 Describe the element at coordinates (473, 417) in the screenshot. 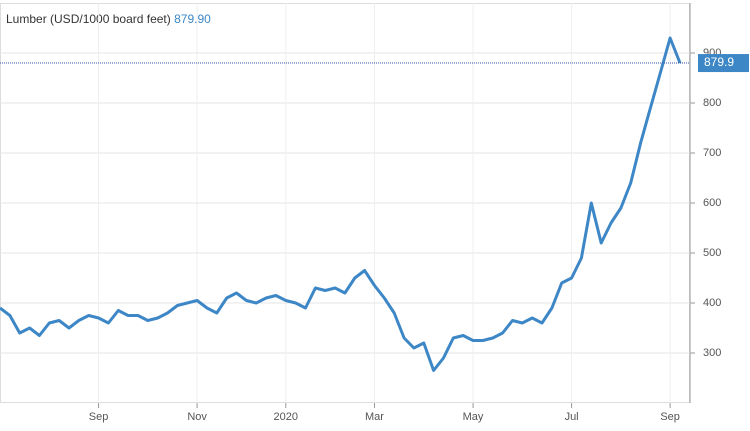

I see `x-tick-label: May` at that location.